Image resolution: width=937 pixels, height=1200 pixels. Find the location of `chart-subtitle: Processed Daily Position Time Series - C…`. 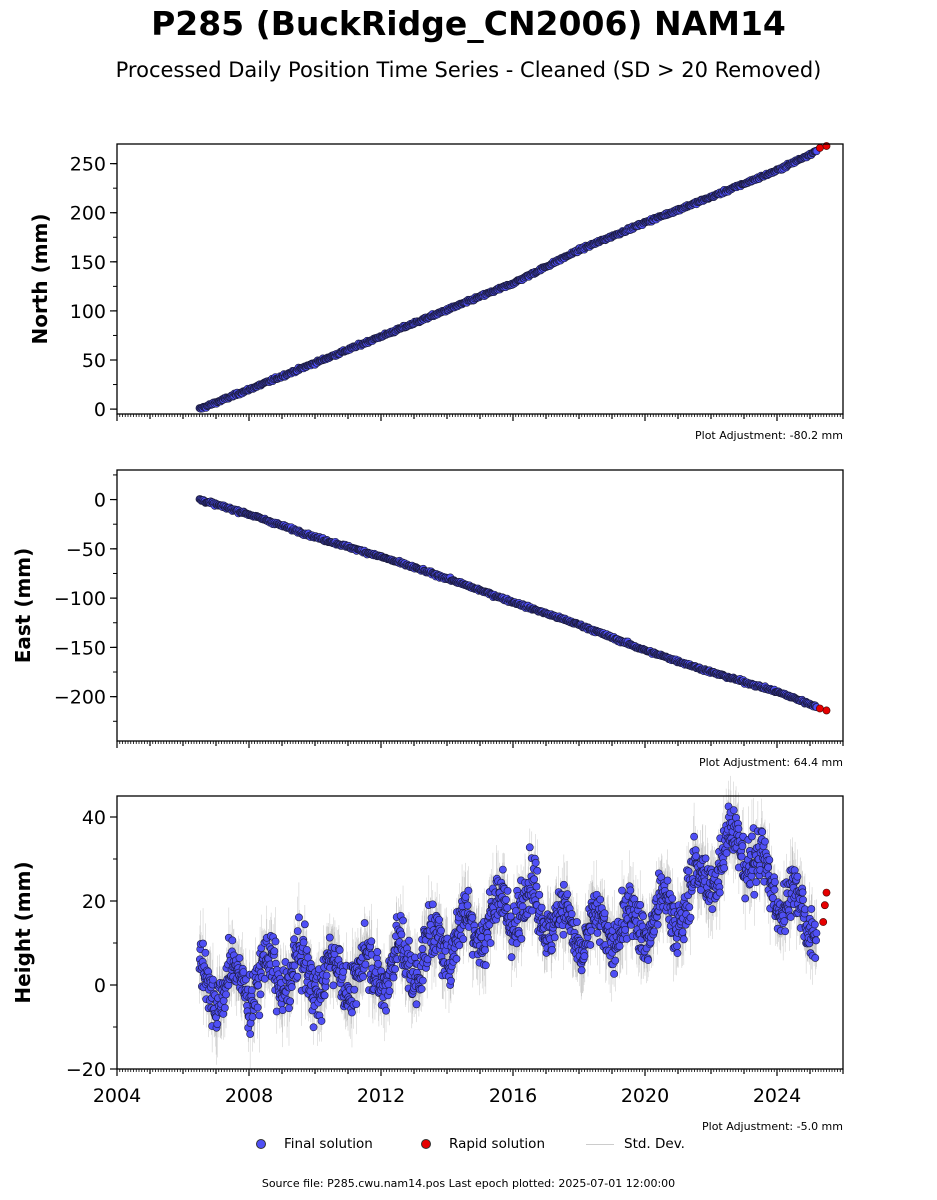

chart-subtitle: Processed Daily Position Time Series - C… is located at coordinates (468, 70).